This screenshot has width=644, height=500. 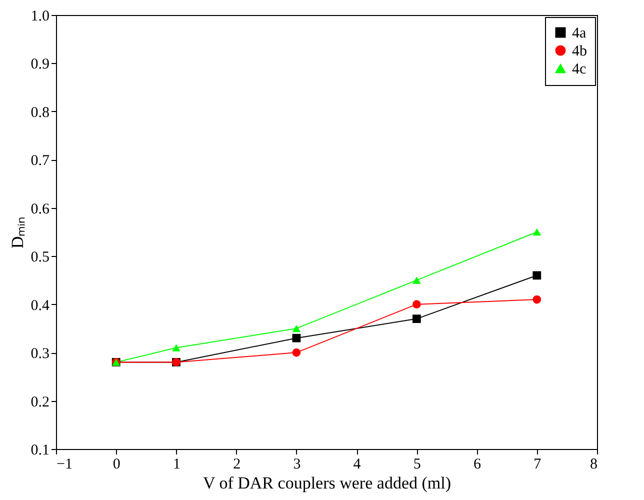 What do you see at coordinates (327, 483) in the screenshot?
I see `x-axis-title: V of DAR couplers were added (ml)` at bounding box center [327, 483].